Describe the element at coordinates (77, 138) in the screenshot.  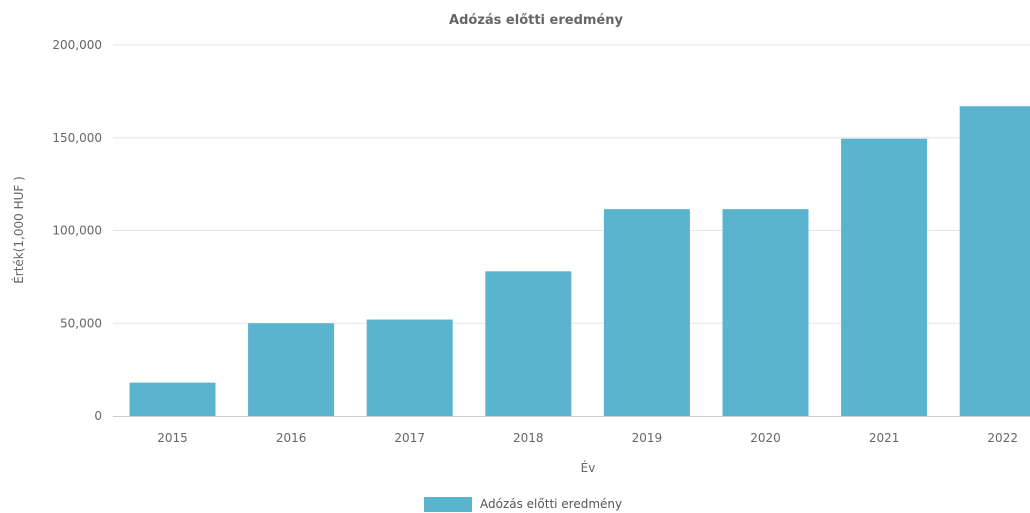
I see `y-tick-label: 150,000` at that location.